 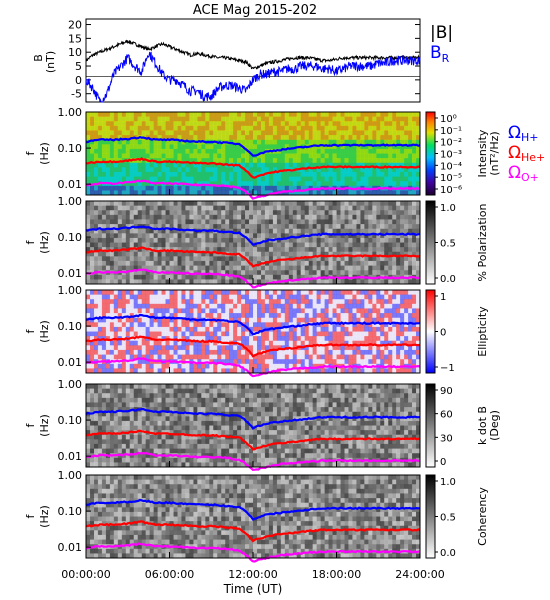 I want to click on gyro-legend: ΩH+ ΩHe+ ΩO+, so click(x=526, y=153).